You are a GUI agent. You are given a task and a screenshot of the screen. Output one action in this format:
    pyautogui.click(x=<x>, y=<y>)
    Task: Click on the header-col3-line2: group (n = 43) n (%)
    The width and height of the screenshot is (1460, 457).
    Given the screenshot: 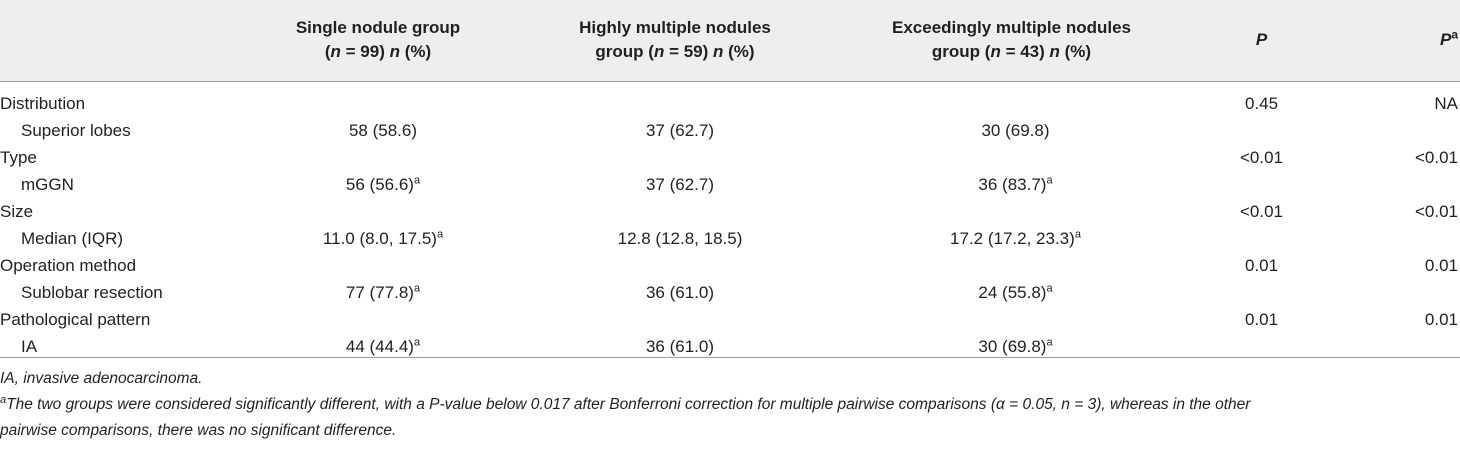 What is the action you would take?
    pyautogui.click(x=1011, y=52)
    